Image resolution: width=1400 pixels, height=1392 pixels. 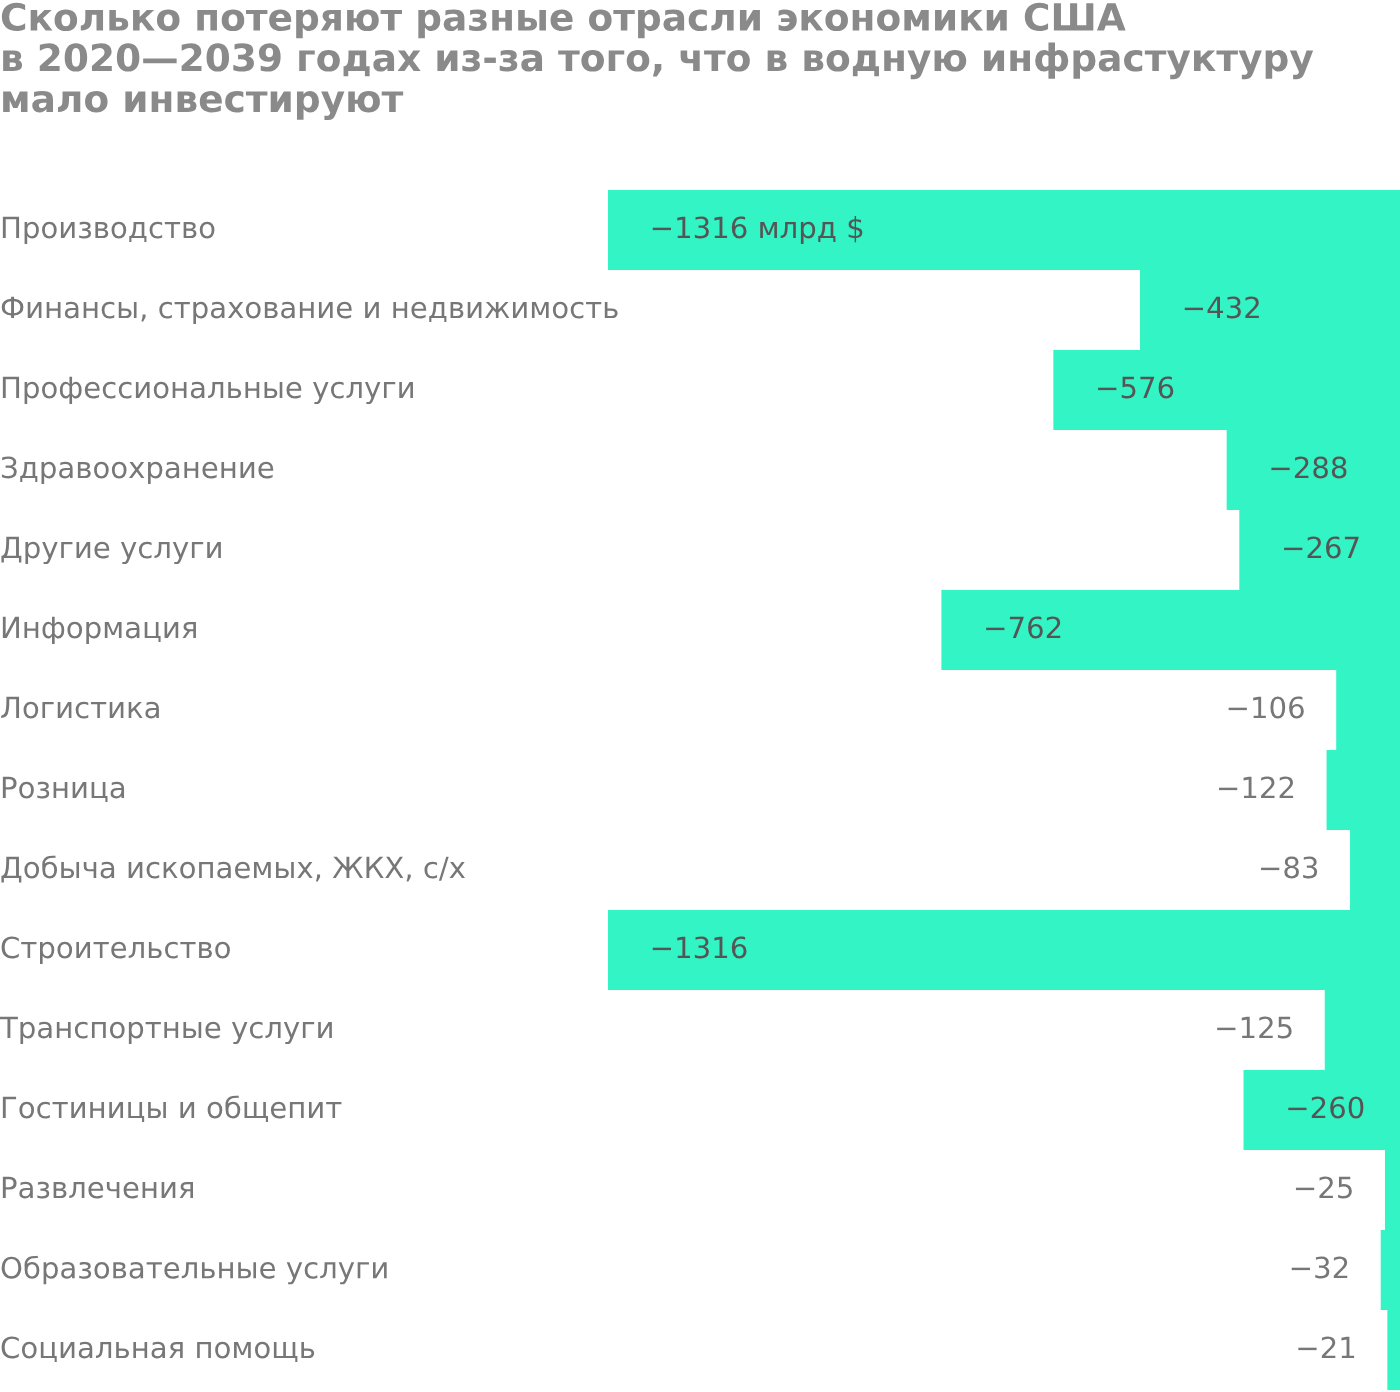 What do you see at coordinates (657, 61) in the screenshot?
I see `chart-title: Сколько потеряют разные отрасли экономики США в 2020—2039 годах из-за того, что в водную инфрастуктуру мало инвестируют` at bounding box center [657, 61].